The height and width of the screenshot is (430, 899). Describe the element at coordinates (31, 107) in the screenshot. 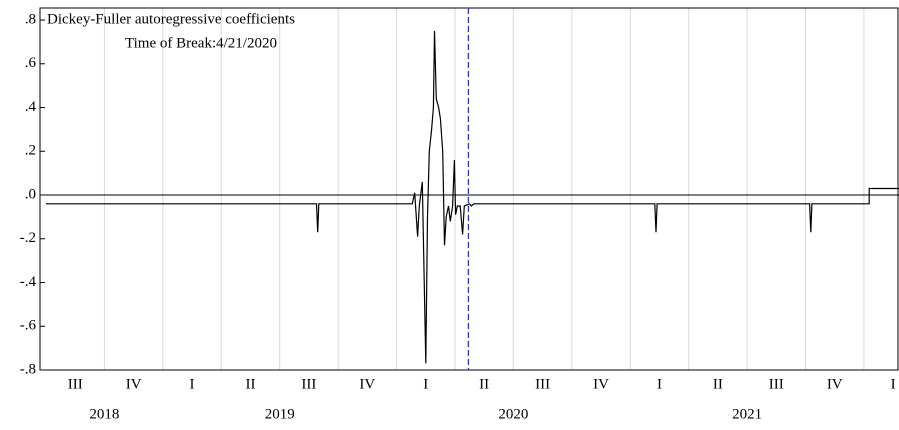

I see `y-tick-label: .4` at that location.